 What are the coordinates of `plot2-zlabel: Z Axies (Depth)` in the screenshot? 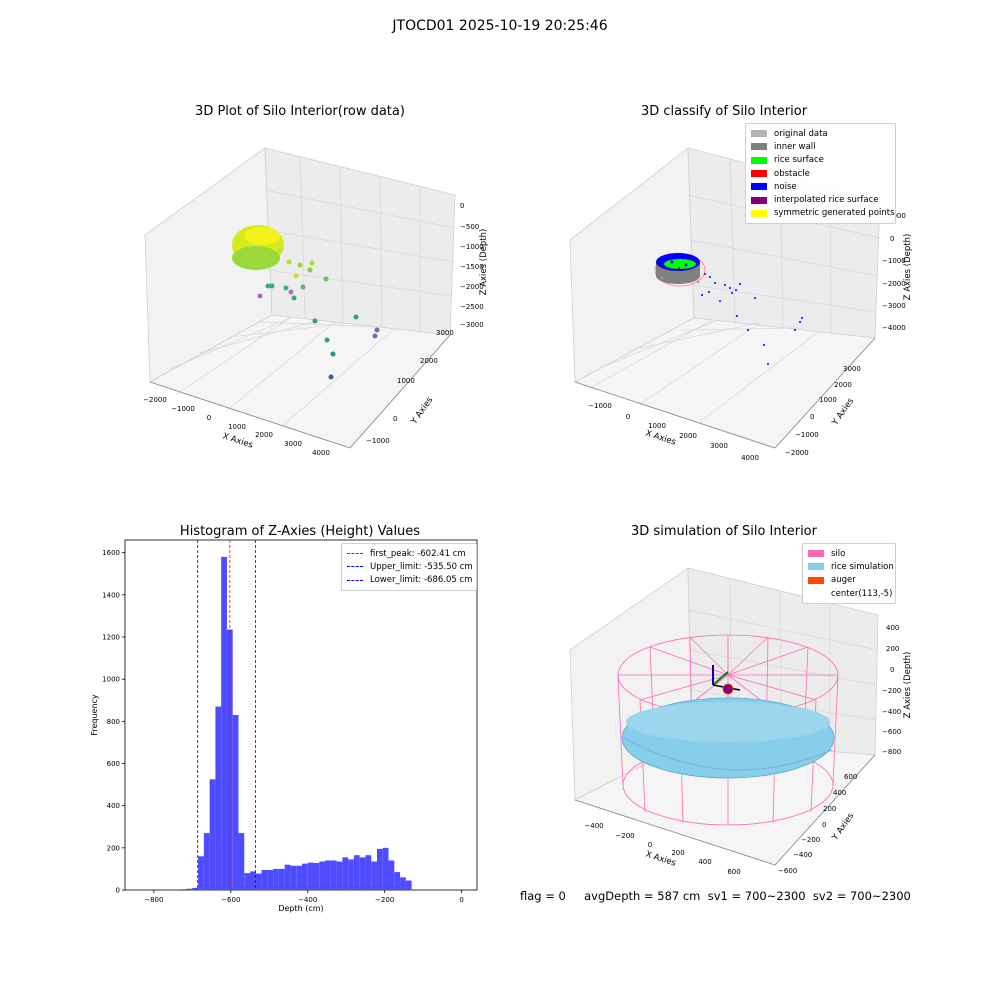 It's located at (908, 267).